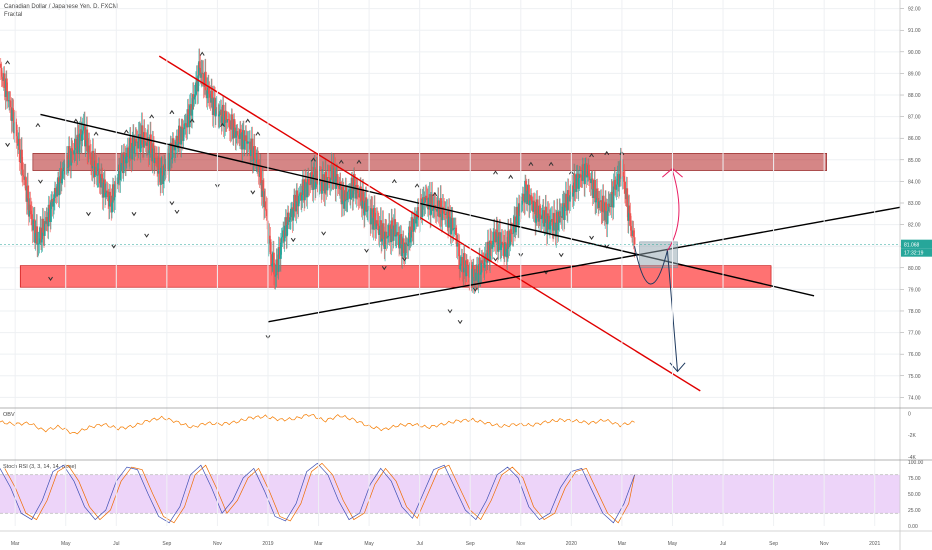  Describe the element at coordinates (458, 436) in the screenshot. I see `obv-pane: OBV 0 -2K -4K` at that location.